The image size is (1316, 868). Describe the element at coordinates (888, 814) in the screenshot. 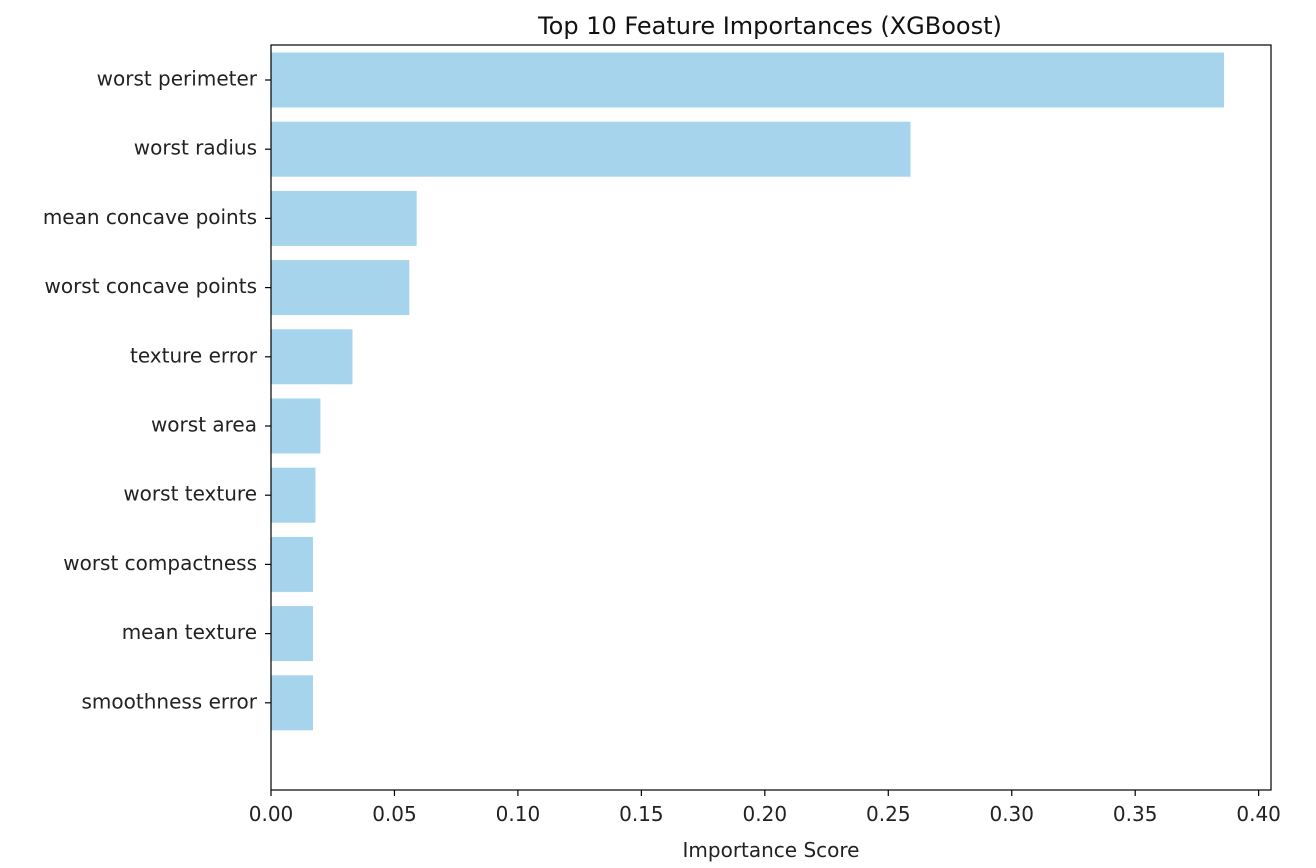

I see `x-tick-label: 0.25` at that location.